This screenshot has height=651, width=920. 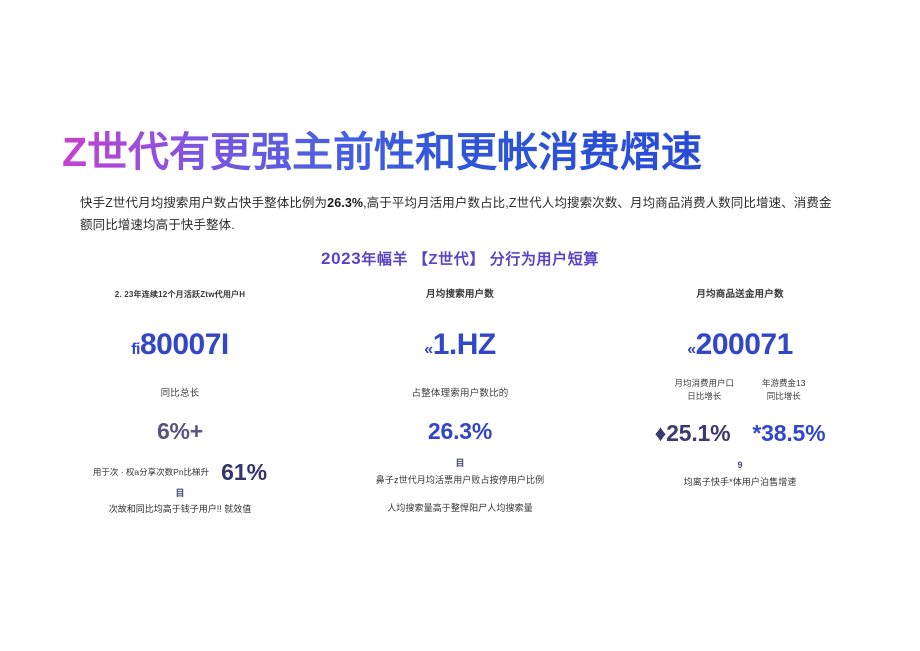 What do you see at coordinates (705, 390) in the screenshot?
I see `dual-label-left: 月均消费用户口 日比增长` at bounding box center [705, 390].